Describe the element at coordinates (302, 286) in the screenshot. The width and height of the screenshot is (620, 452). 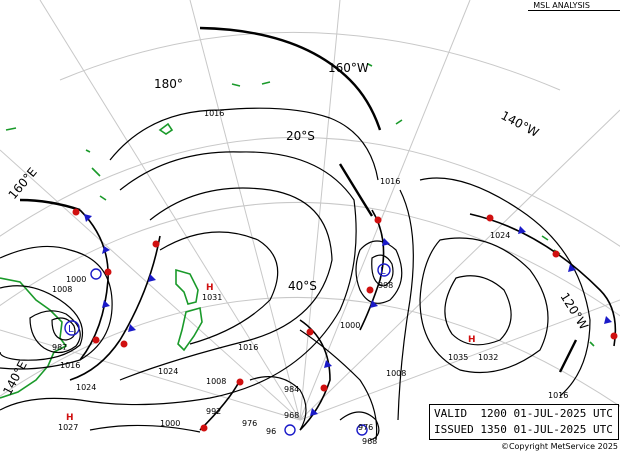
I see `latitude-label-40s: 40°S` at that location.